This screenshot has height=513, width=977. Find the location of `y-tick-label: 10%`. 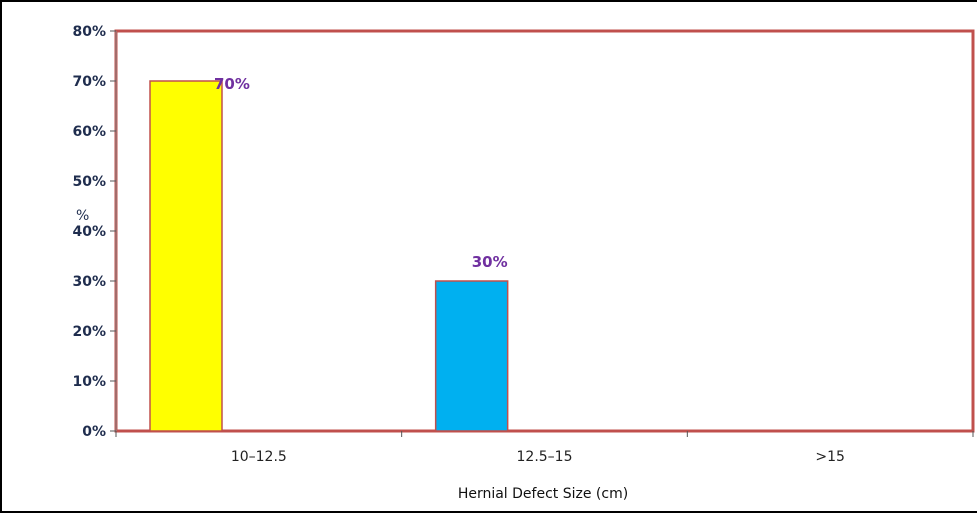

y-tick-label: 10% is located at coordinates (89, 382).